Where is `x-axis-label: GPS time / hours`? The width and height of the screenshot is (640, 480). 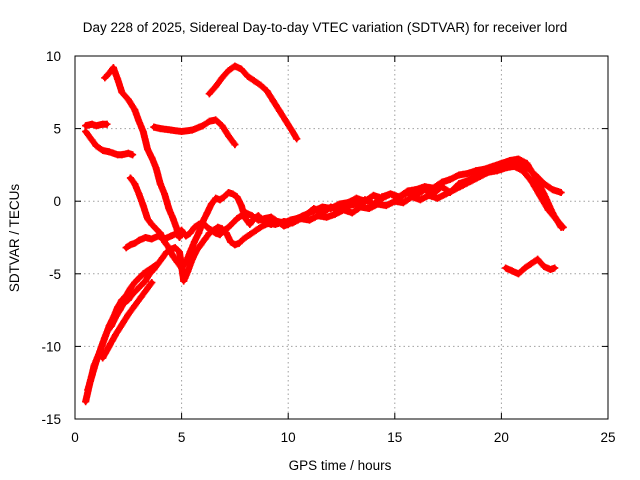 x-axis-label: GPS time / hours is located at coordinates (340, 465).